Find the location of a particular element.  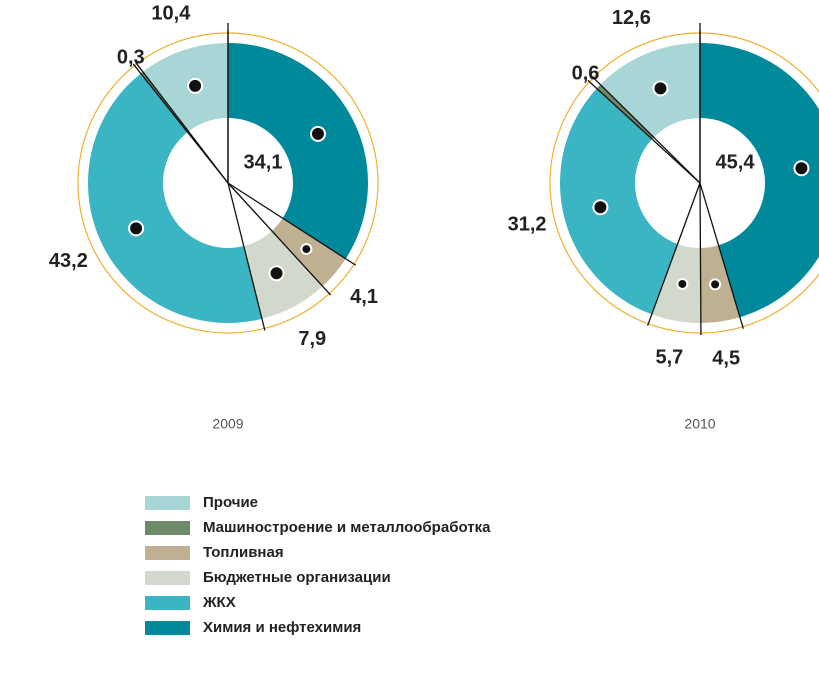

value-label: 7,9 is located at coordinates (312, 339).